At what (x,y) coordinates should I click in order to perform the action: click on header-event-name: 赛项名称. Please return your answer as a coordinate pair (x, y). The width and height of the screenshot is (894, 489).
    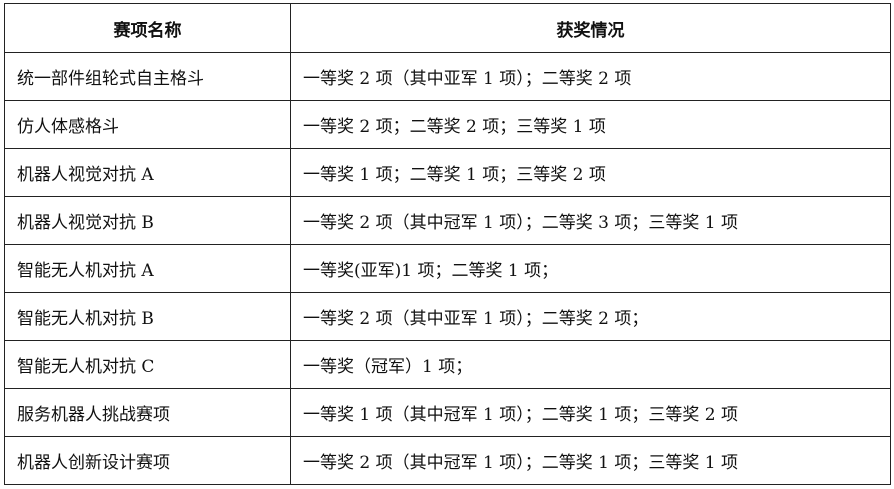
    Looking at the image, I should click on (147, 28).